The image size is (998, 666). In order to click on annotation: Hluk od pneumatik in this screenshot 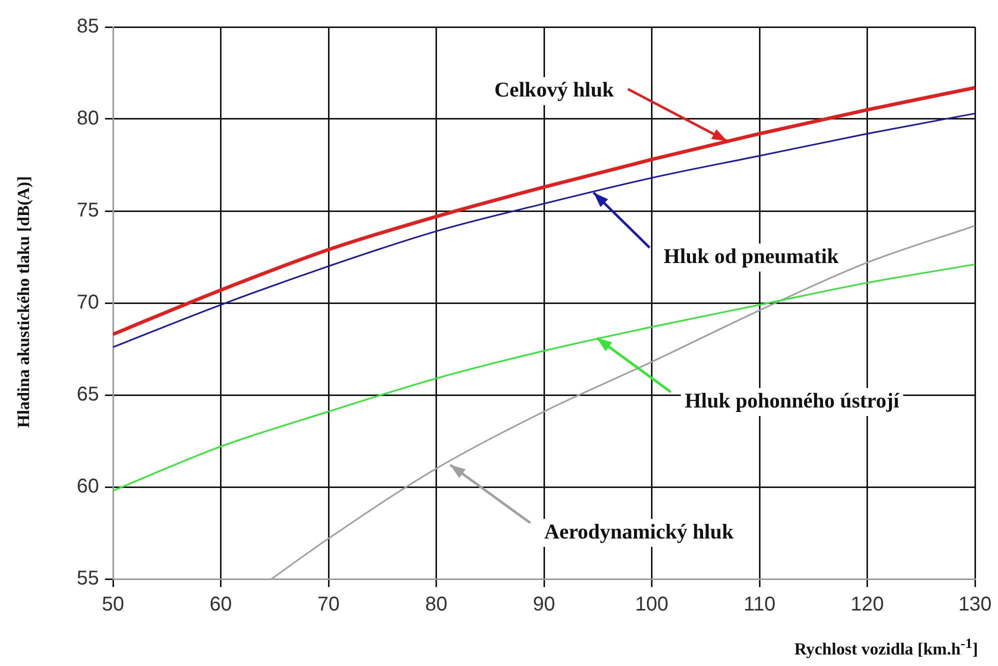, I will do `click(751, 256)`.